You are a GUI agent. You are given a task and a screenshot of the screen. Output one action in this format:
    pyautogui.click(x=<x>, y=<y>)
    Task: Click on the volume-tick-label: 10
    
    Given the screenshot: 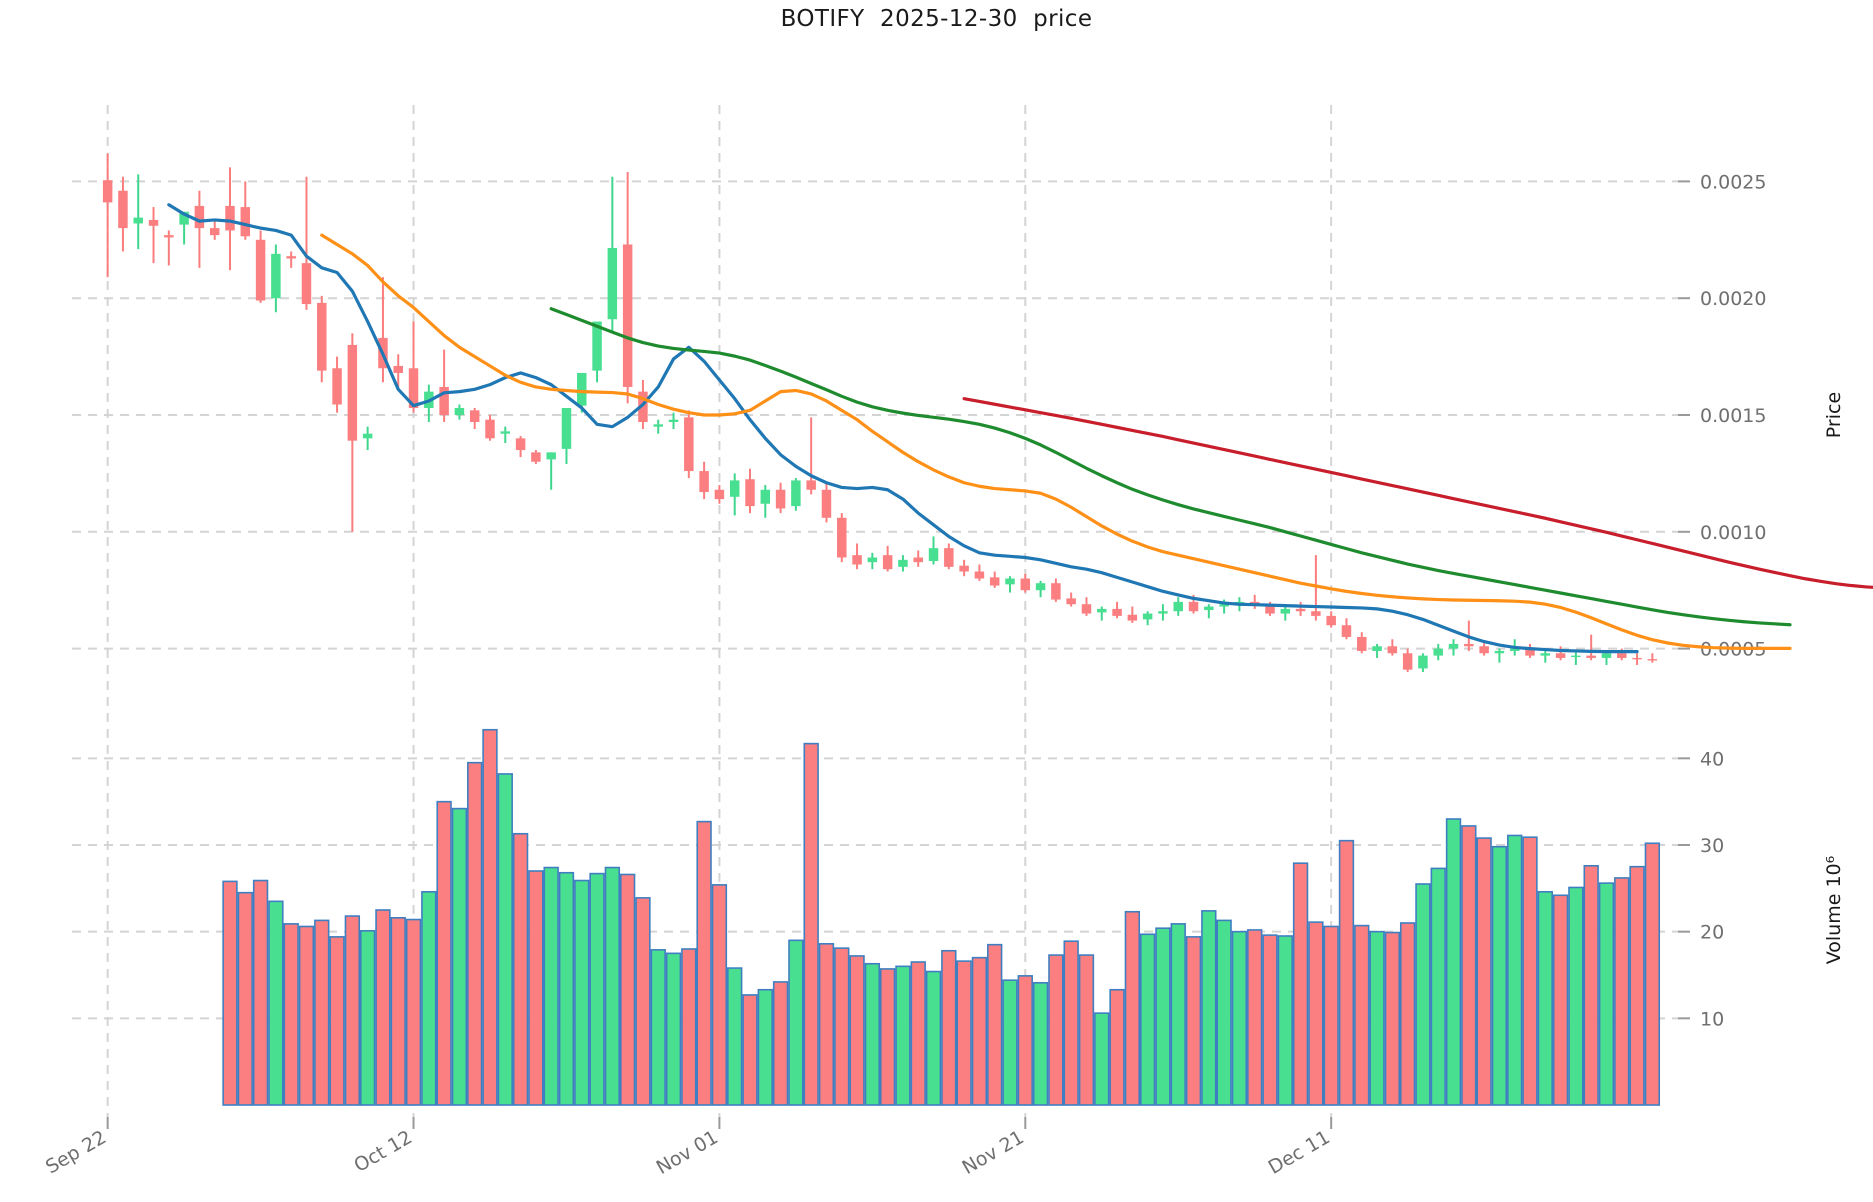 What is the action you would take?
    pyautogui.click(x=1712, y=1019)
    